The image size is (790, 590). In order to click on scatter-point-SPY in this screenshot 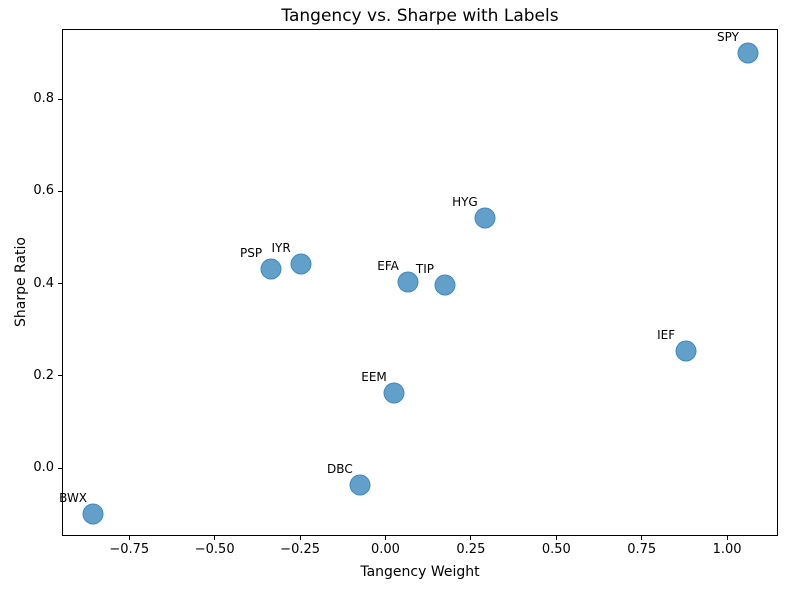, I will do `click(748, 53)`.